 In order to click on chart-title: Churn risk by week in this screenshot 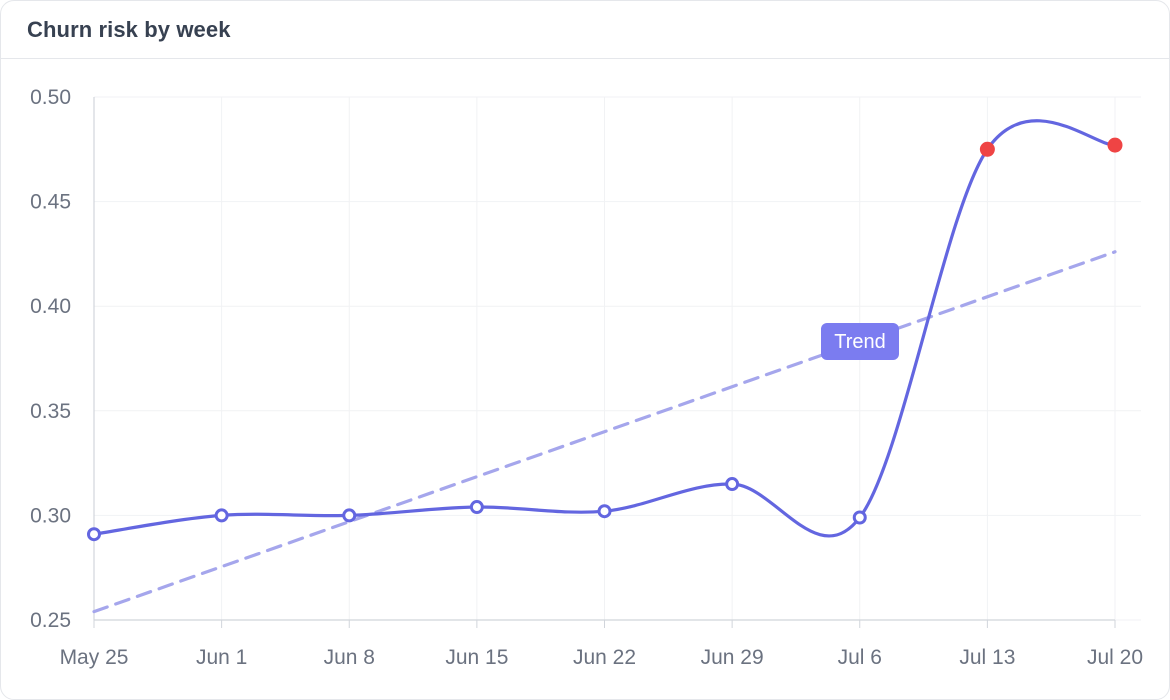, I will do `click(129, 29)`.